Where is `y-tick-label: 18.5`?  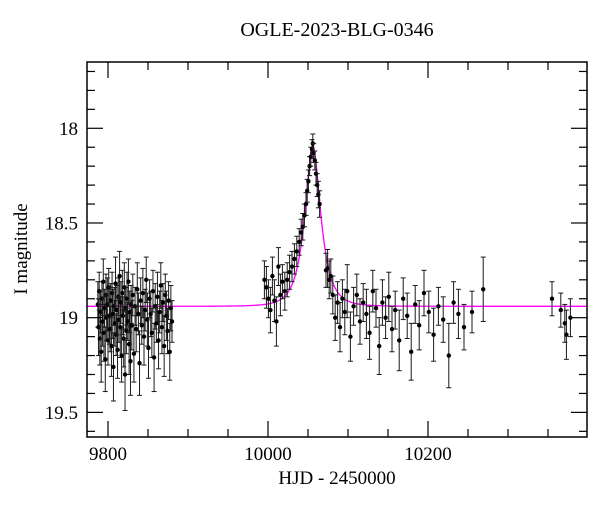
y-tick-label: 18.5 is located at coordinates (61, 223).